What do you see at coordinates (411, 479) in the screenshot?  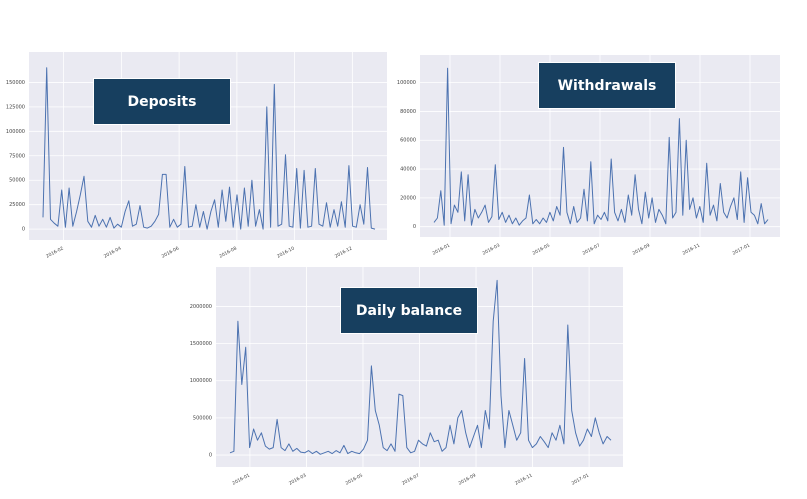 I see `x-tick-label: 2016-07` at bounding box center [411, 479].